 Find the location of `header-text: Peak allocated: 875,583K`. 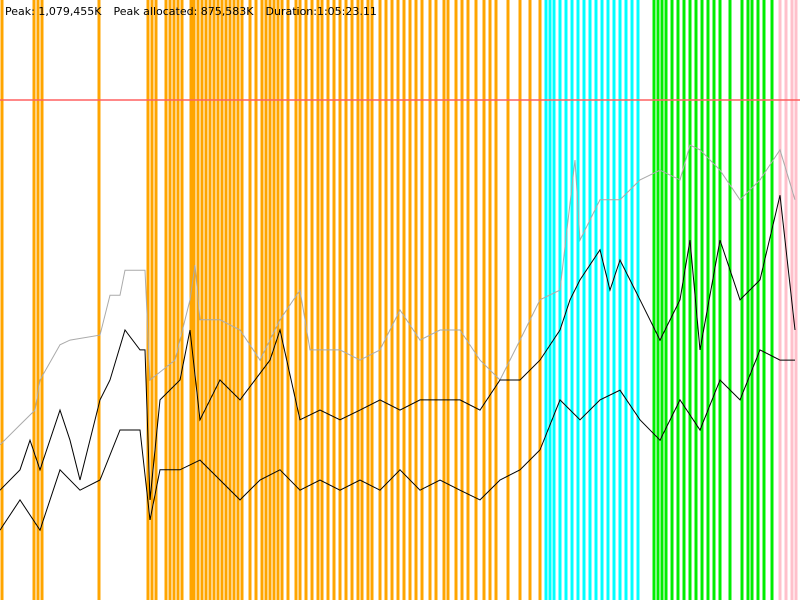

header-text: Peak allocated: 875,583K is located at coordinates (184, 11).